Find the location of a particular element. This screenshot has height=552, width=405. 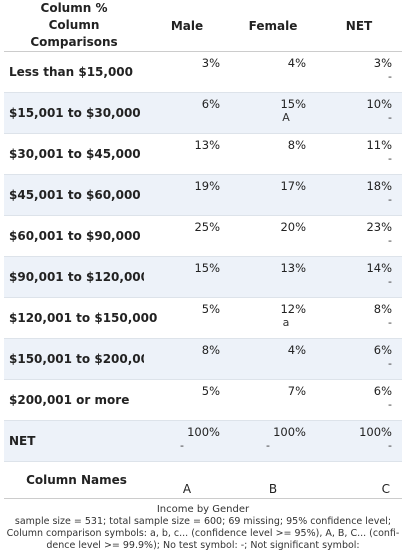

table-cell: 23% - is located at coordinates (359, 236).